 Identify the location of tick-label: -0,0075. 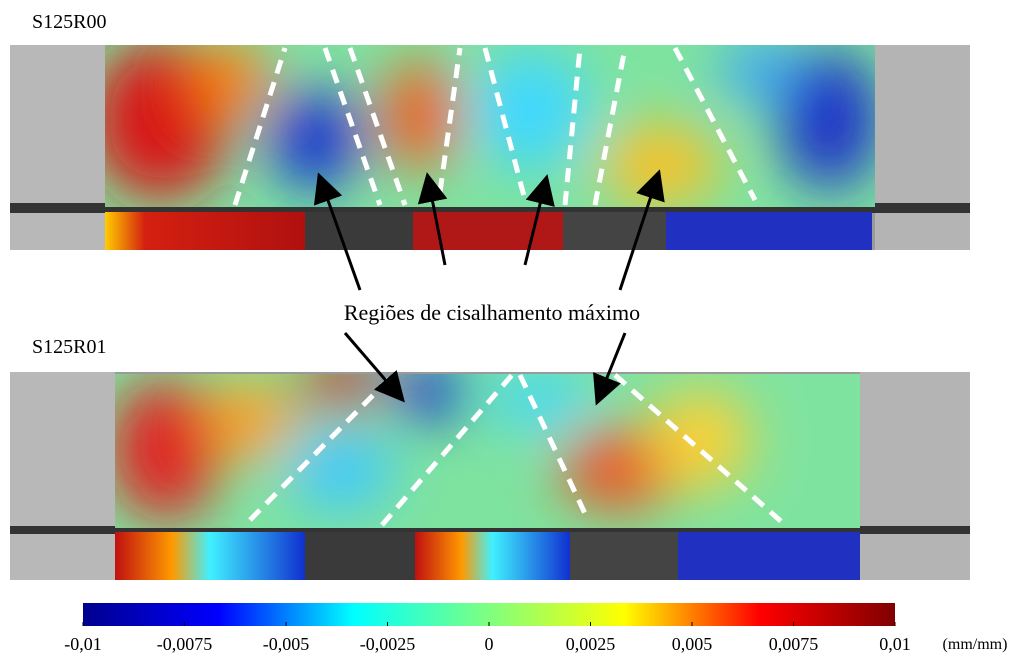
(185, 644).